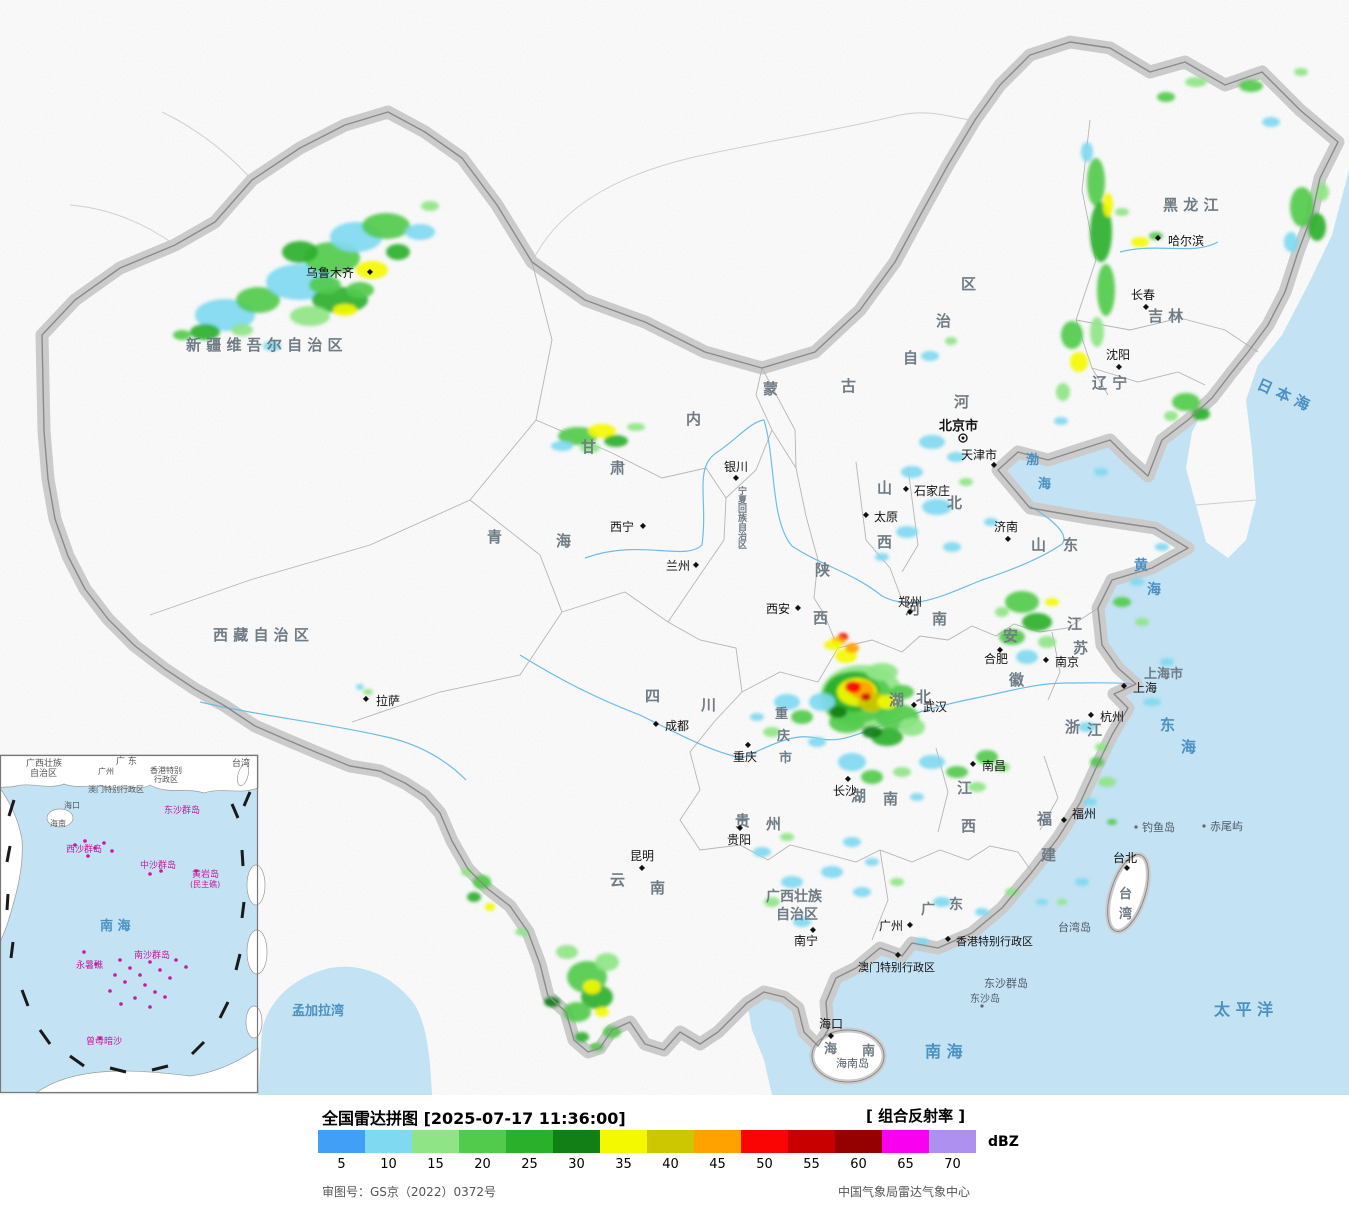  What do you see at coordinates (916, 1116) in the screenshot?
I see `product-label: [ 组合反射率 ]` at bounding box center [916, 1116].